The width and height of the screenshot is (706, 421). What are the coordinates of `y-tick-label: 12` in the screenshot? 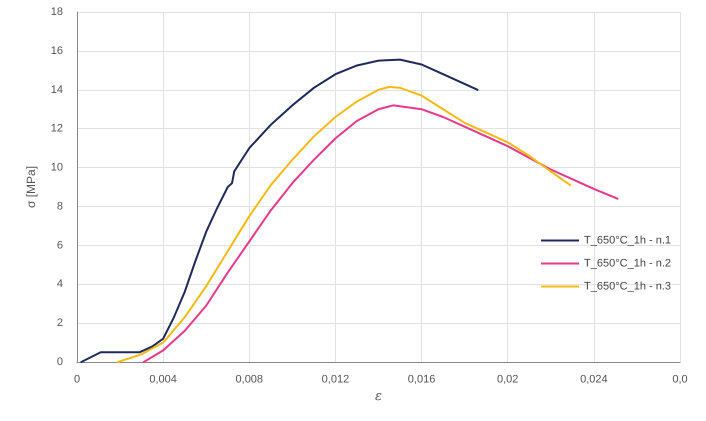 It's located at (56, 128).